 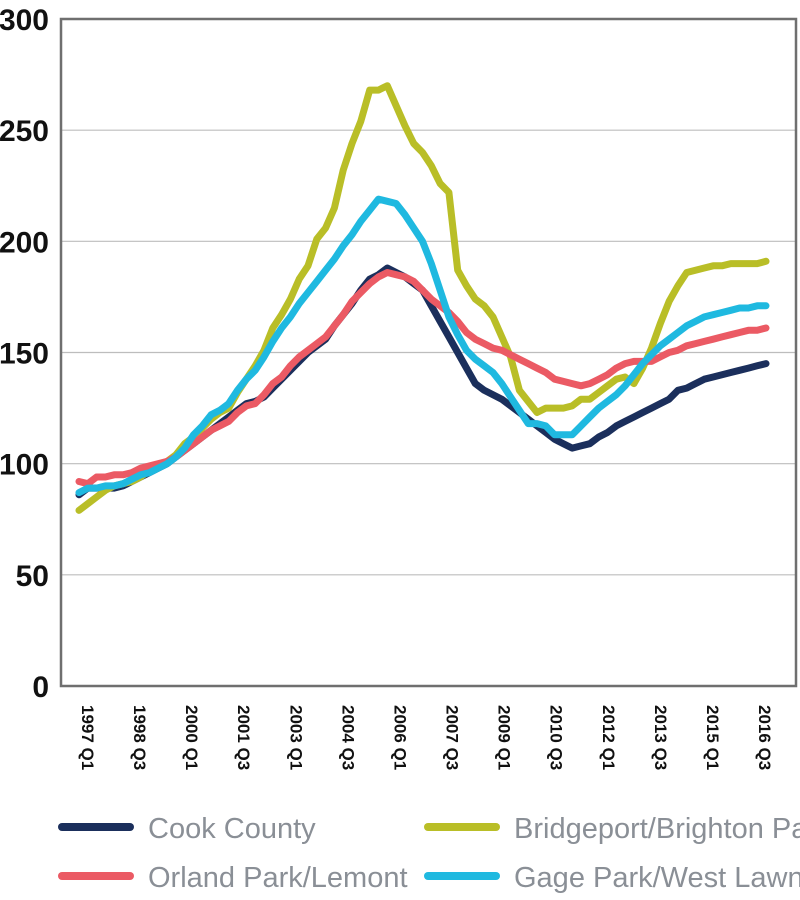 I want to click on x-tick-label: 2009 Q1, so click(x=504, y=737).